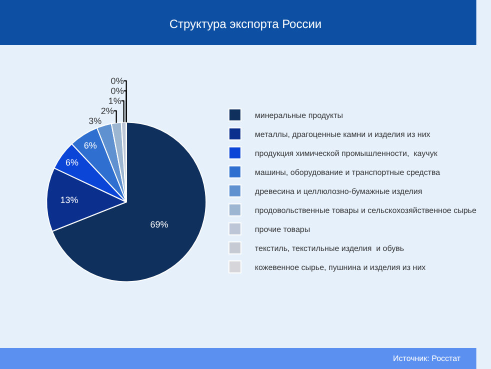  What do you see at coordinates (427, 358) in the screenshot?
I see `text: Источник: Росстат` at bounding box center [427, 358].